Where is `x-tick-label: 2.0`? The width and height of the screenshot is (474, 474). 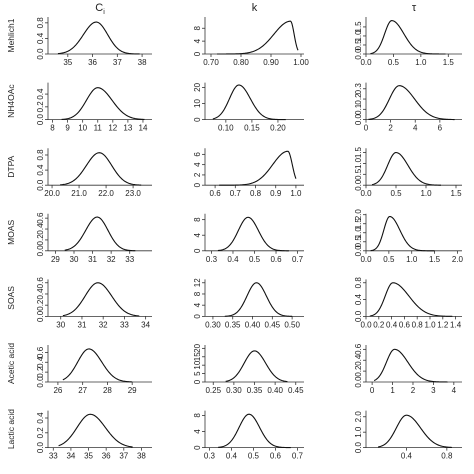
x-tick-label: 2.0 is located at coordinates (458, 259).